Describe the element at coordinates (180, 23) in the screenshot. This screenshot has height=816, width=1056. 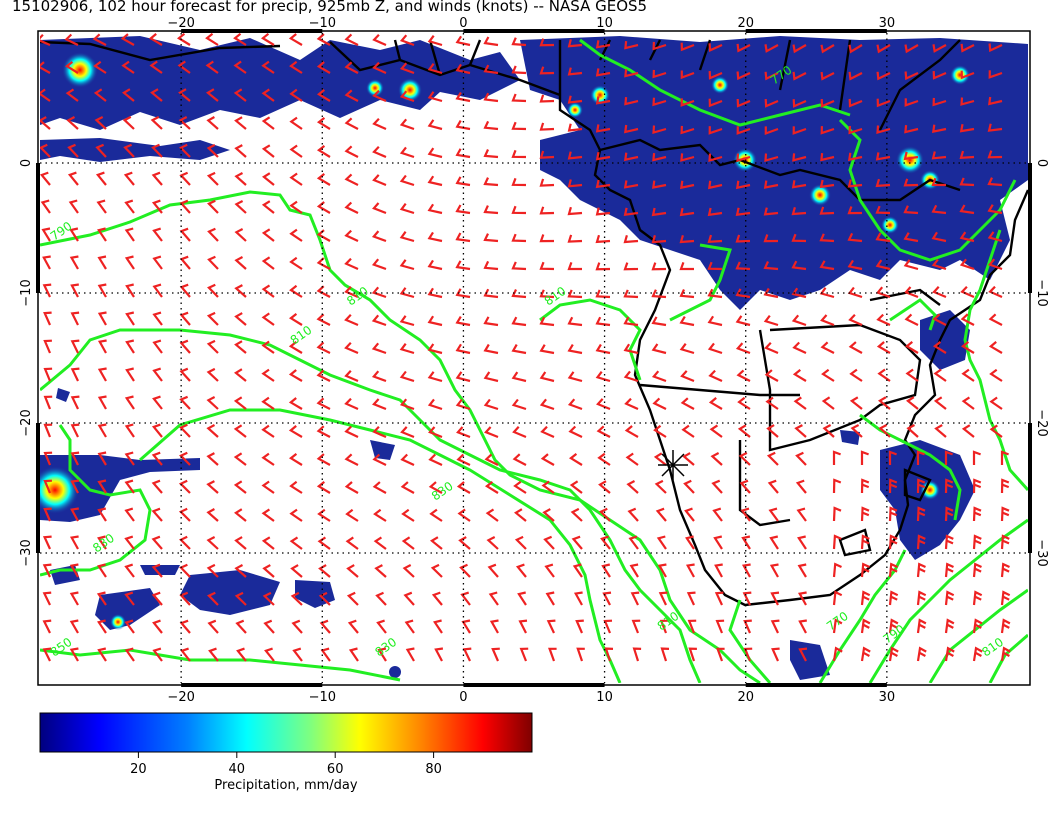
I see `lon-tick-label-top-0: −20` at that location.